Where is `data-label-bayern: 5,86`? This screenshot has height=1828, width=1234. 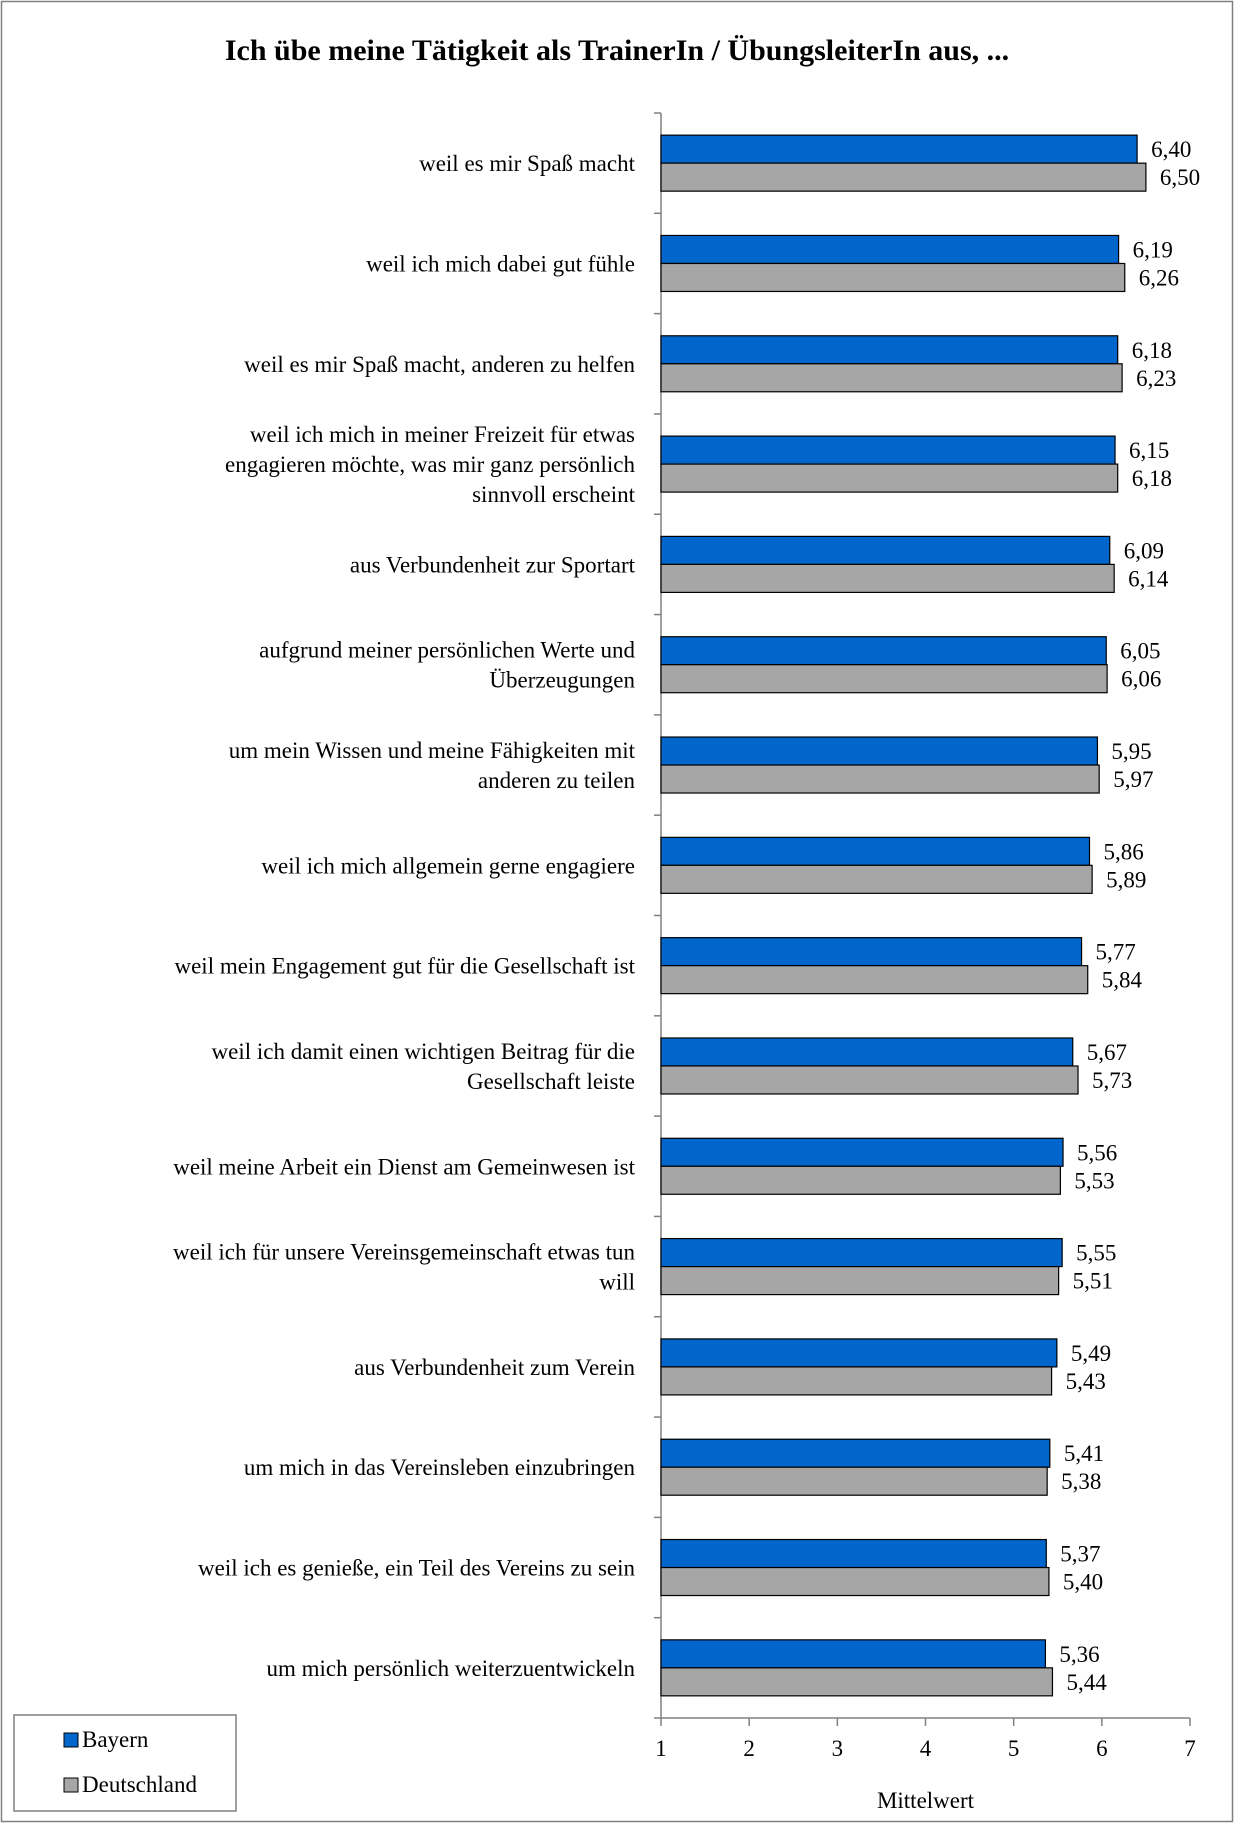
data-label-bayern: 5,86 is located at coordinates (1123, 851).